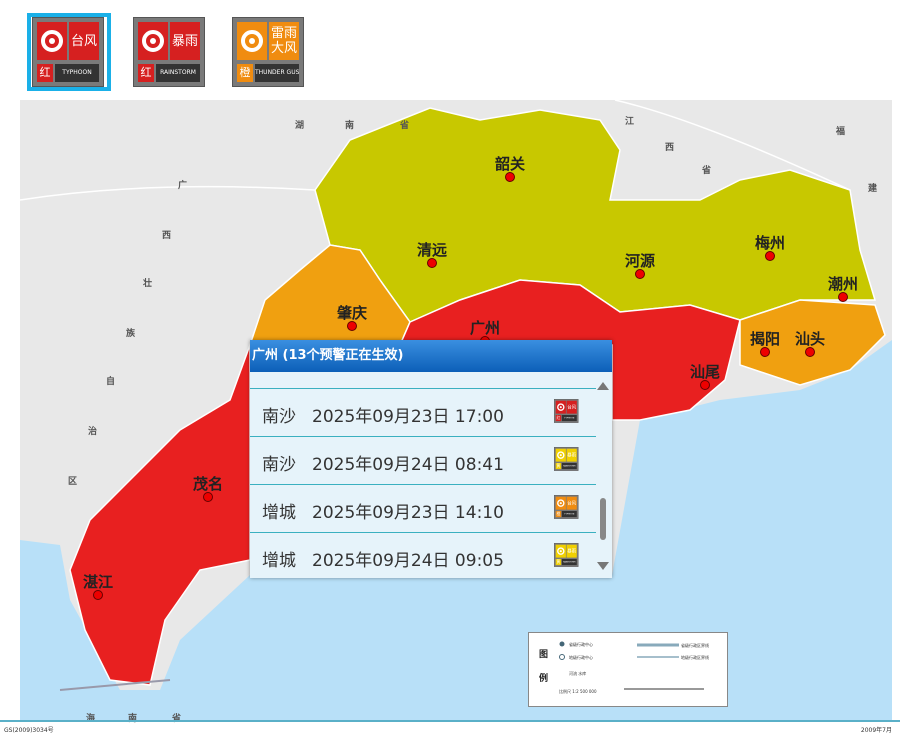  Describe the element at coordinates (603, 519) in the screenshot. I see `scroll-thumb` at that location.